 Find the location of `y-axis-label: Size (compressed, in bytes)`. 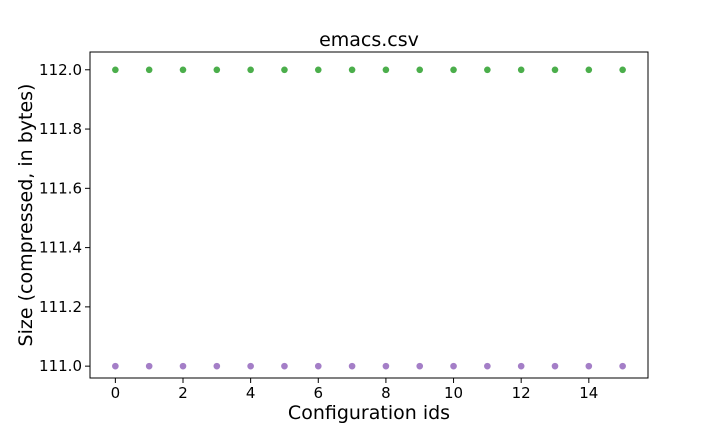

y-axis-label: Size (compressed, in bytes) is located at coordinates (26, 215).